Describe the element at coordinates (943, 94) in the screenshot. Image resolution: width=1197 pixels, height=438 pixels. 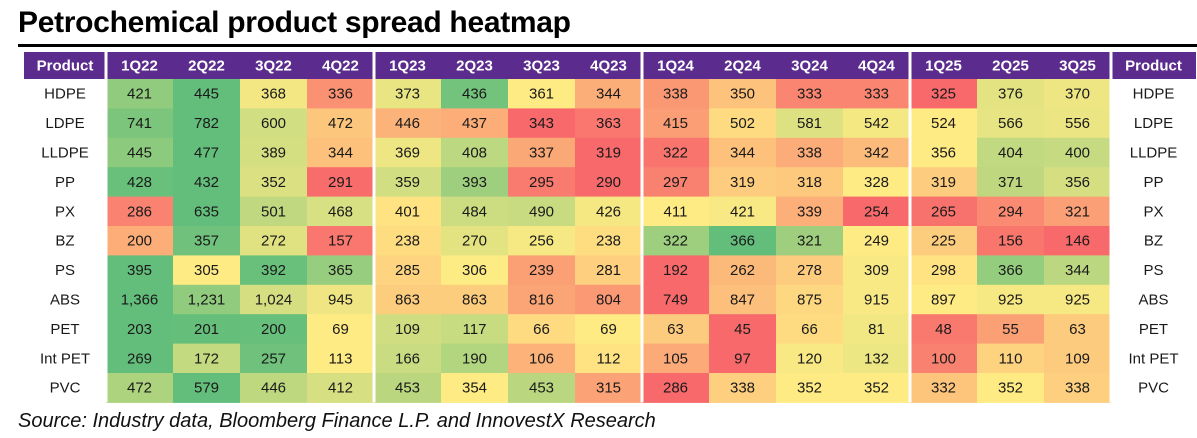
I see `cell-value: 325` at that location.